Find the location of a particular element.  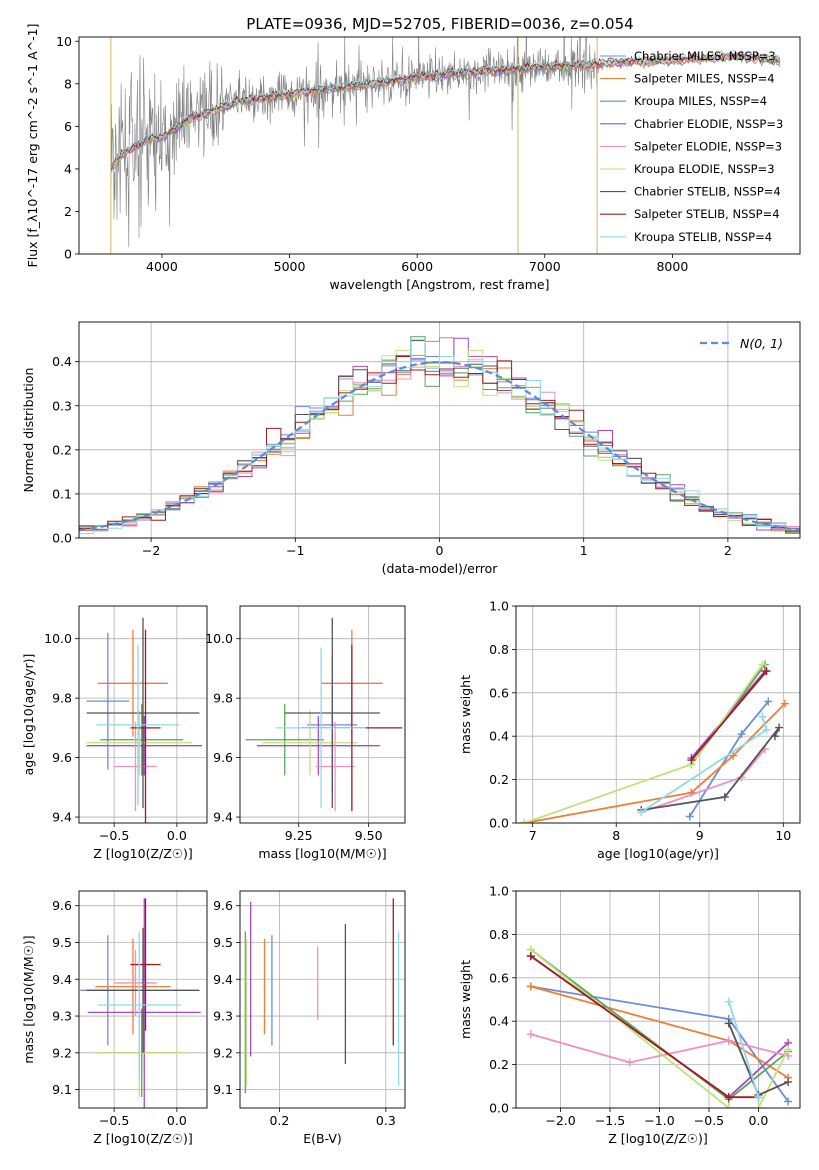

weights-vs-Z-ytick-label: 1.0 is located at coordinates (499, 891).